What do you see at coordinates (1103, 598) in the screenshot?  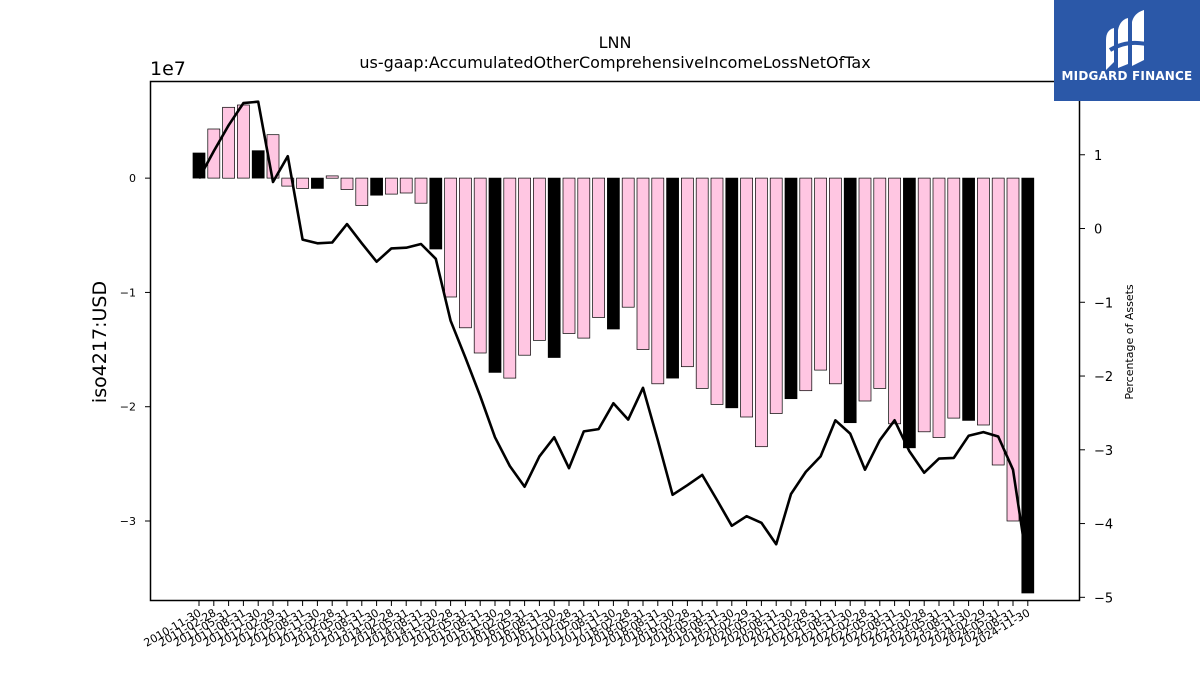 I see `y2-tick-label: −5` at bounding box center [1103, 598].